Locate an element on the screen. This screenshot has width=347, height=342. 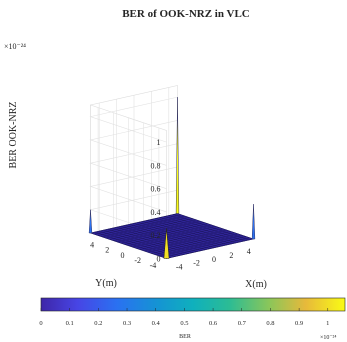
colorbar-tick-labels: 0 0.1 0.2 0.3 0.4 0.5 0.6 0.7 0.8 0.9 1 is located at coordinates (184, 317).